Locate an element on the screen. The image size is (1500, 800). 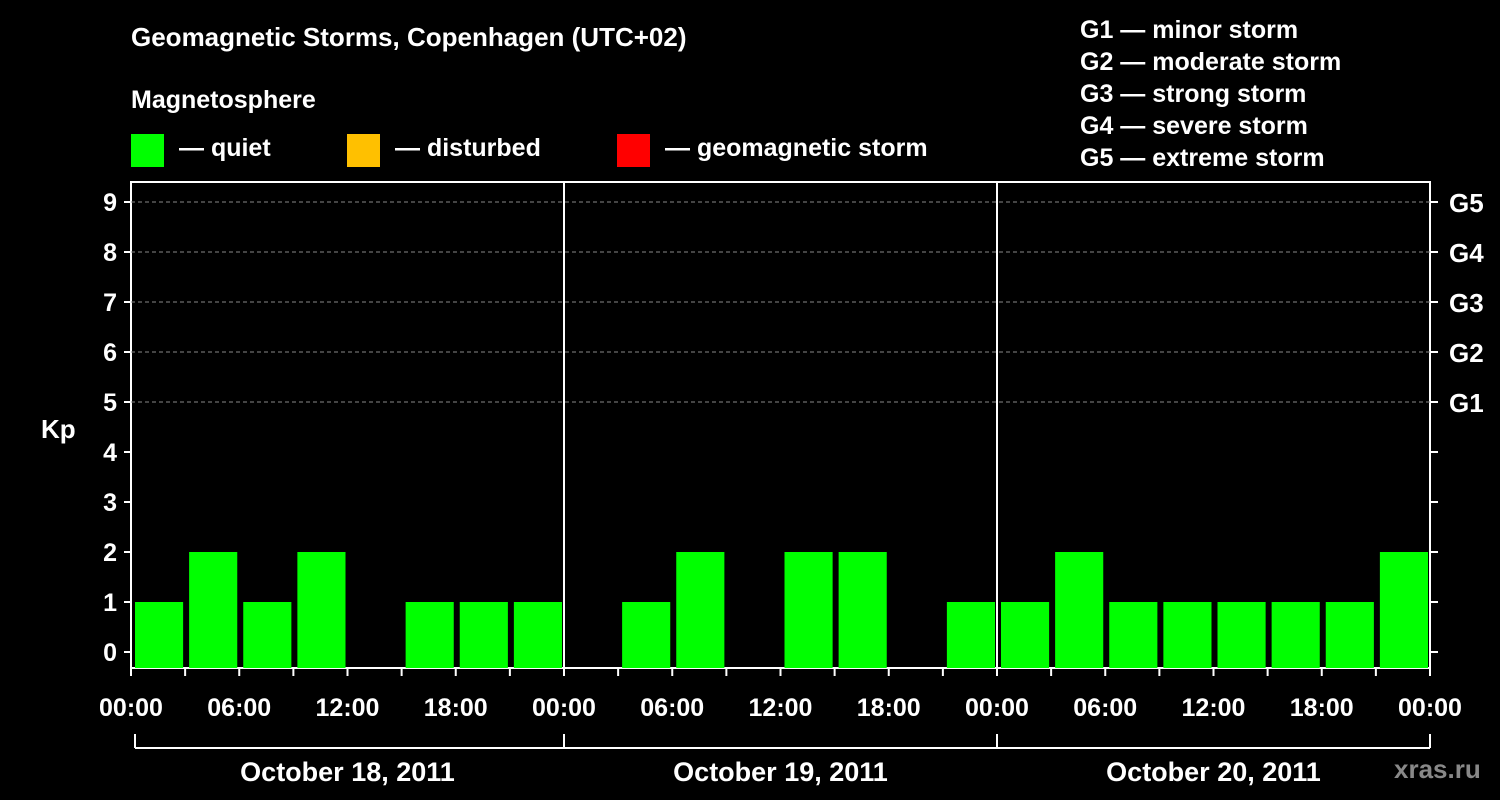
y-tick-label: 4 is located at coordinates (110, 453).